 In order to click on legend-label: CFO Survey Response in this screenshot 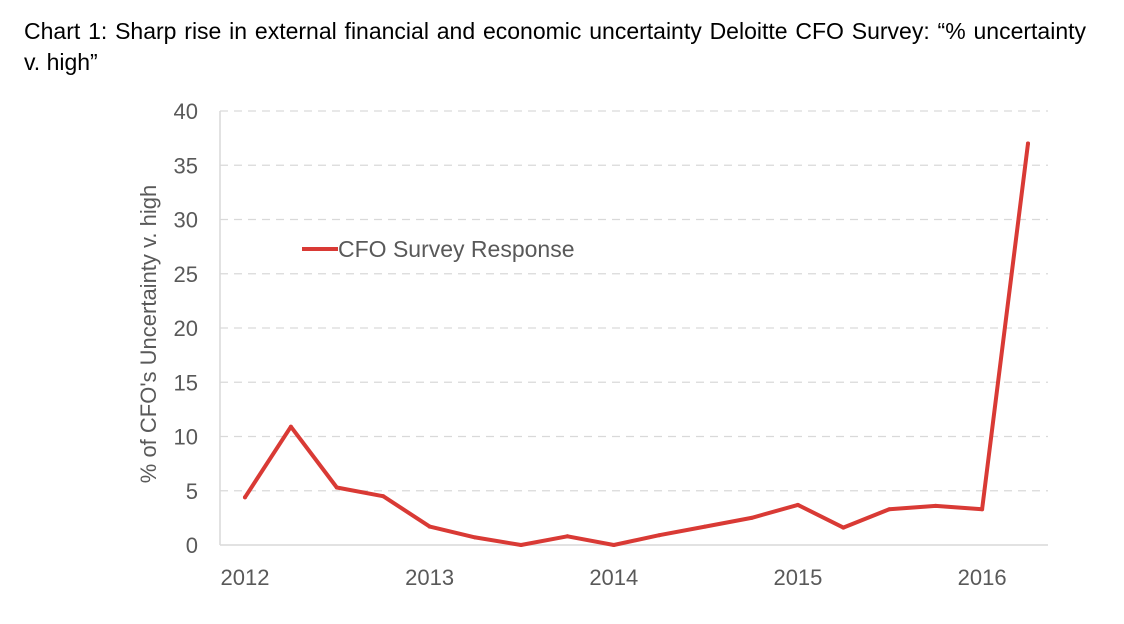, I will do `click(456, 249)`.